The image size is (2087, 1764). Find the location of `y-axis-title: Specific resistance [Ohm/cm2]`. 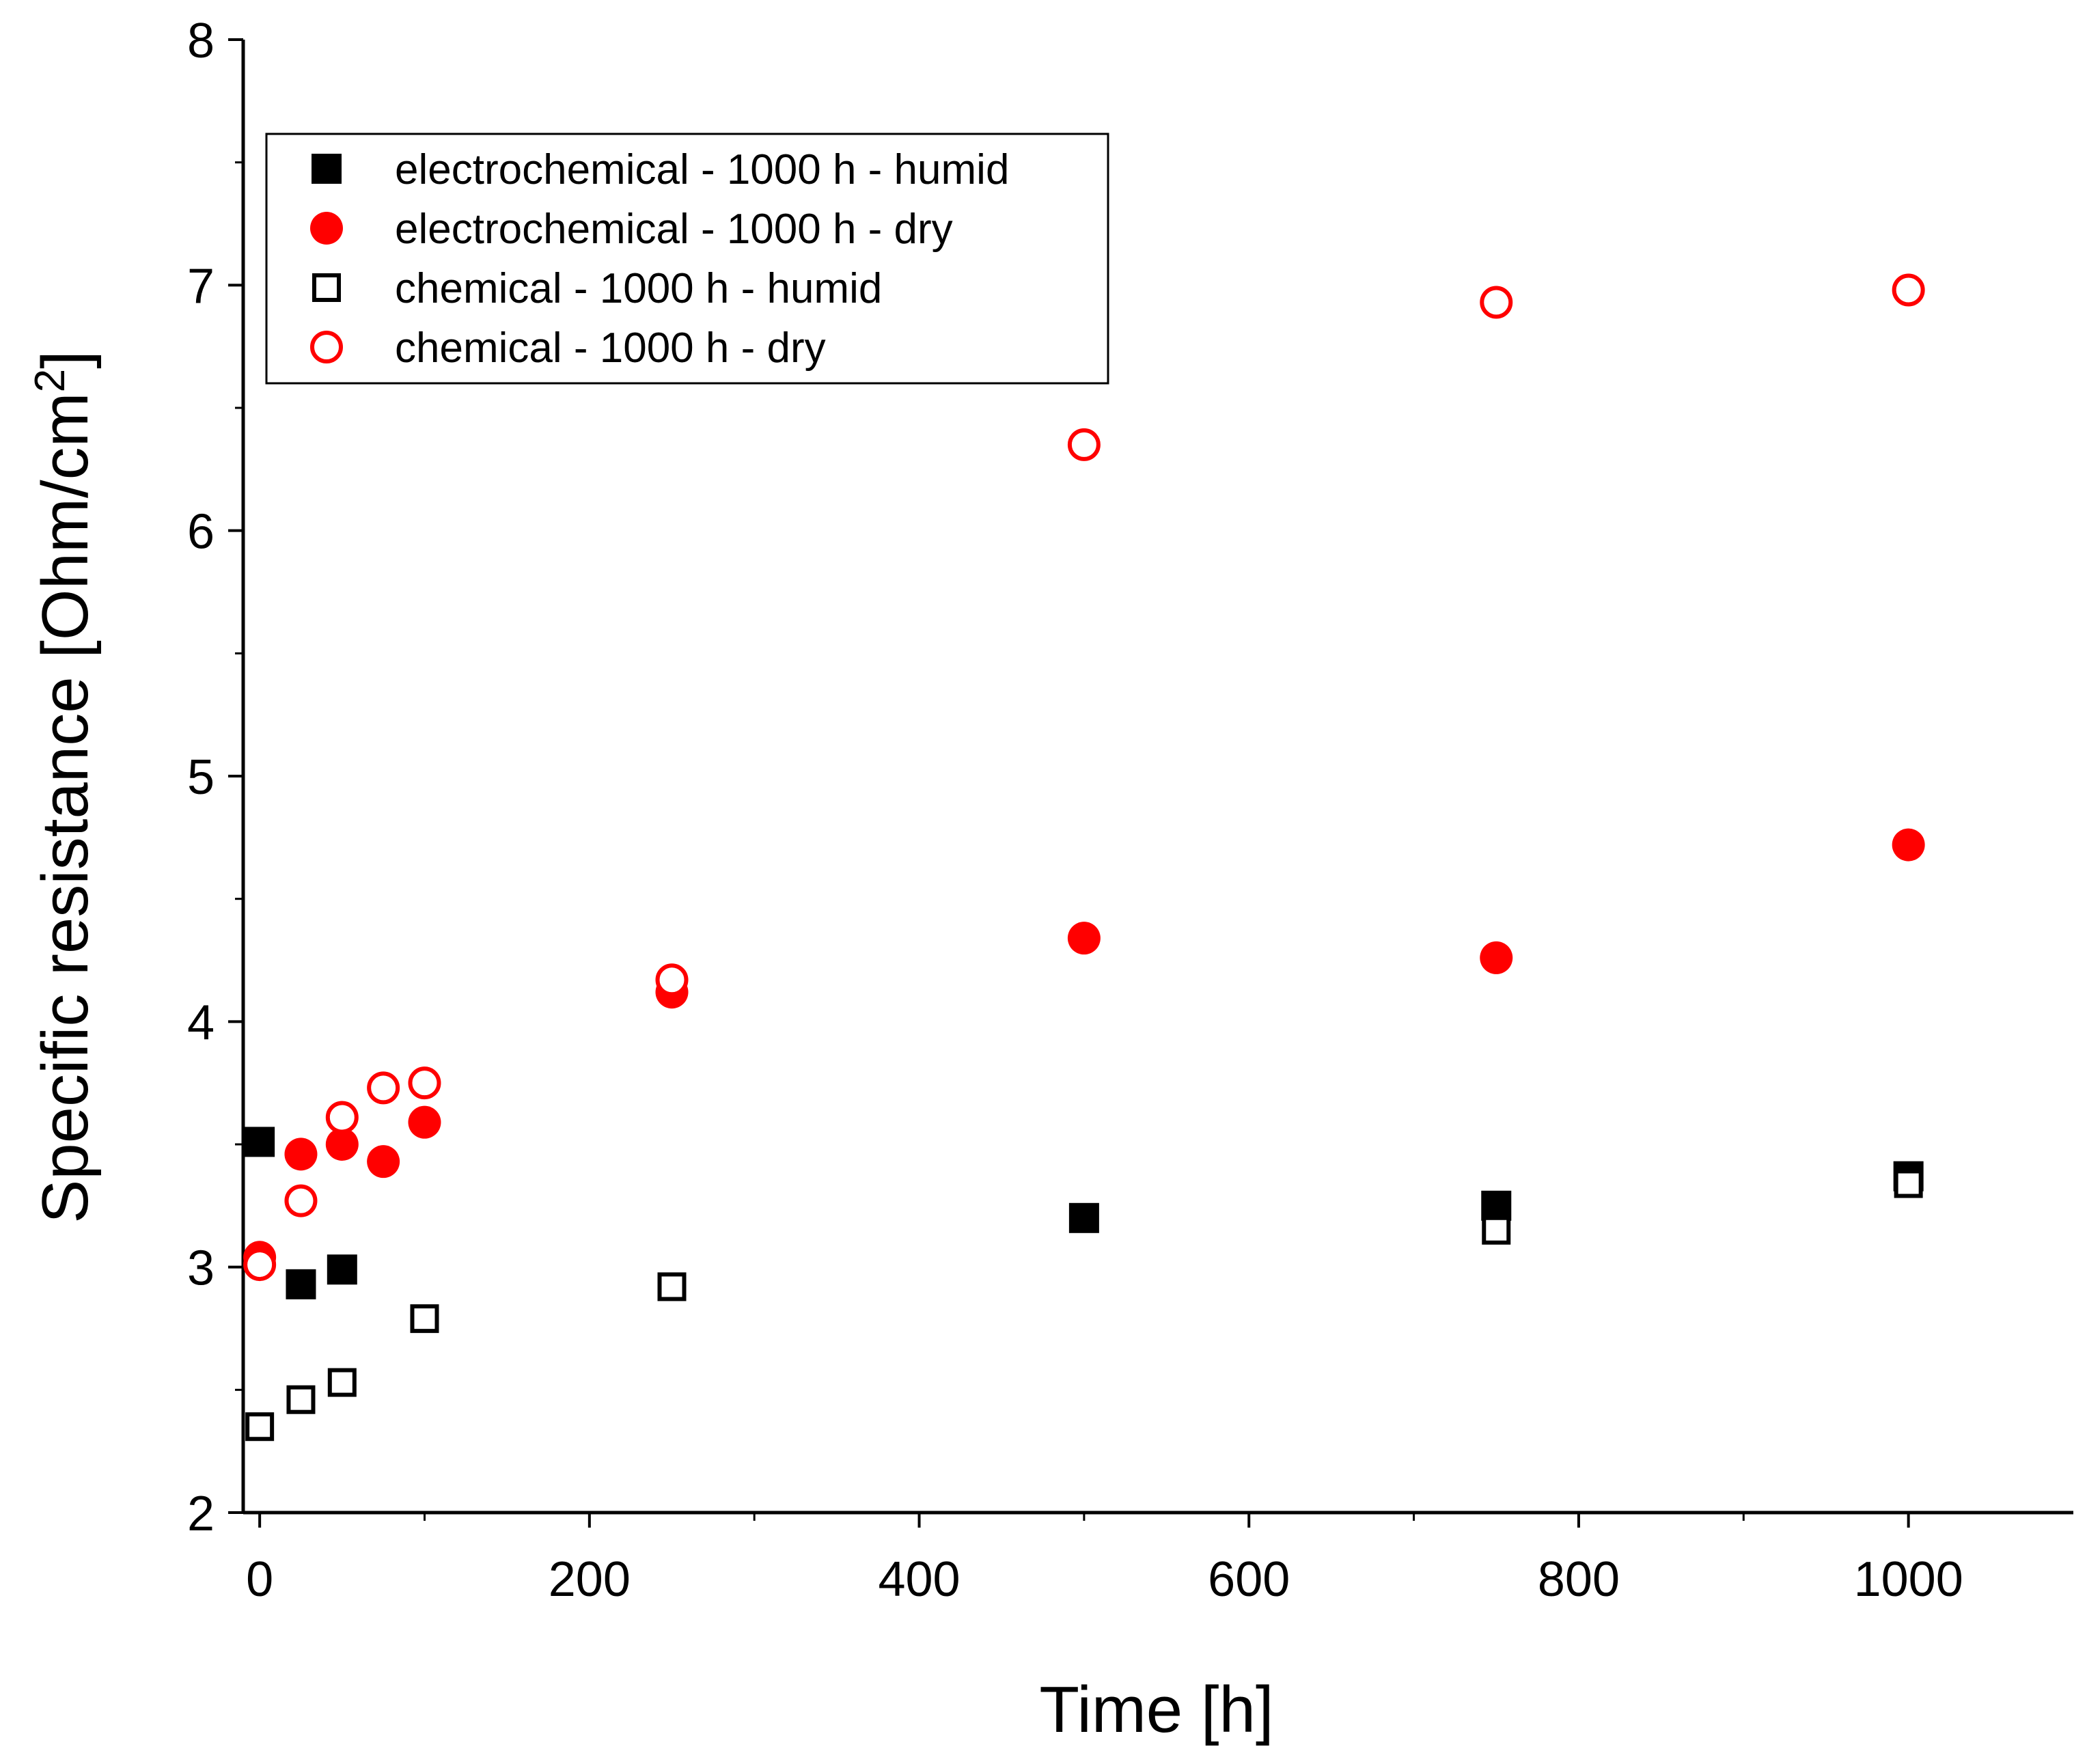

y-axis-title: Specific resistance [Ohm/cm2] is located at coordinates (64, 787).